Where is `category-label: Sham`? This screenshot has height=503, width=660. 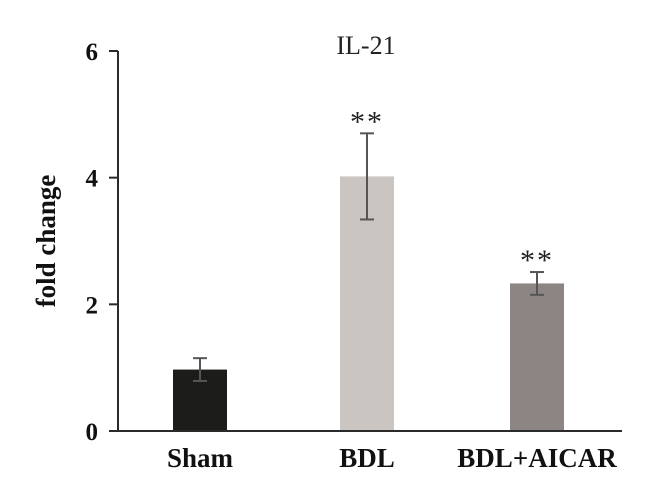
category-label: Sham is located at coordinates (200, 458).